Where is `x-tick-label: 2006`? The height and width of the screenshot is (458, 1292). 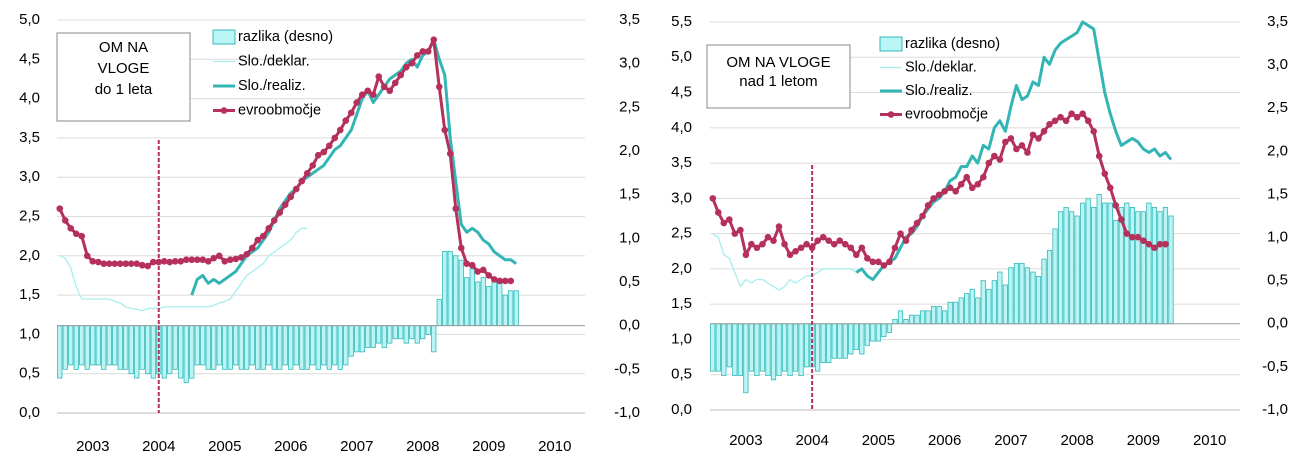 x-tick-label: 2006 is located at coordinates (290, 446).